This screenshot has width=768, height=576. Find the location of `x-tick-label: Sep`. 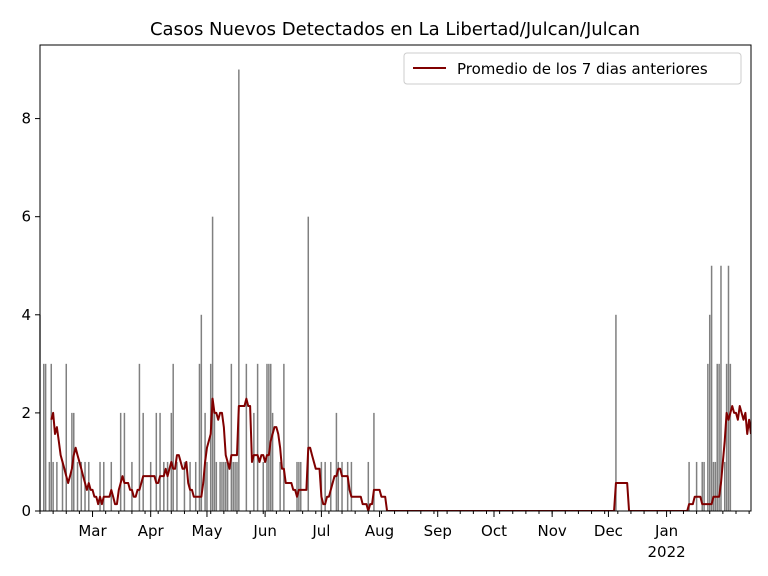

x-tick-label: Sep is located at coordinates (438, 531).